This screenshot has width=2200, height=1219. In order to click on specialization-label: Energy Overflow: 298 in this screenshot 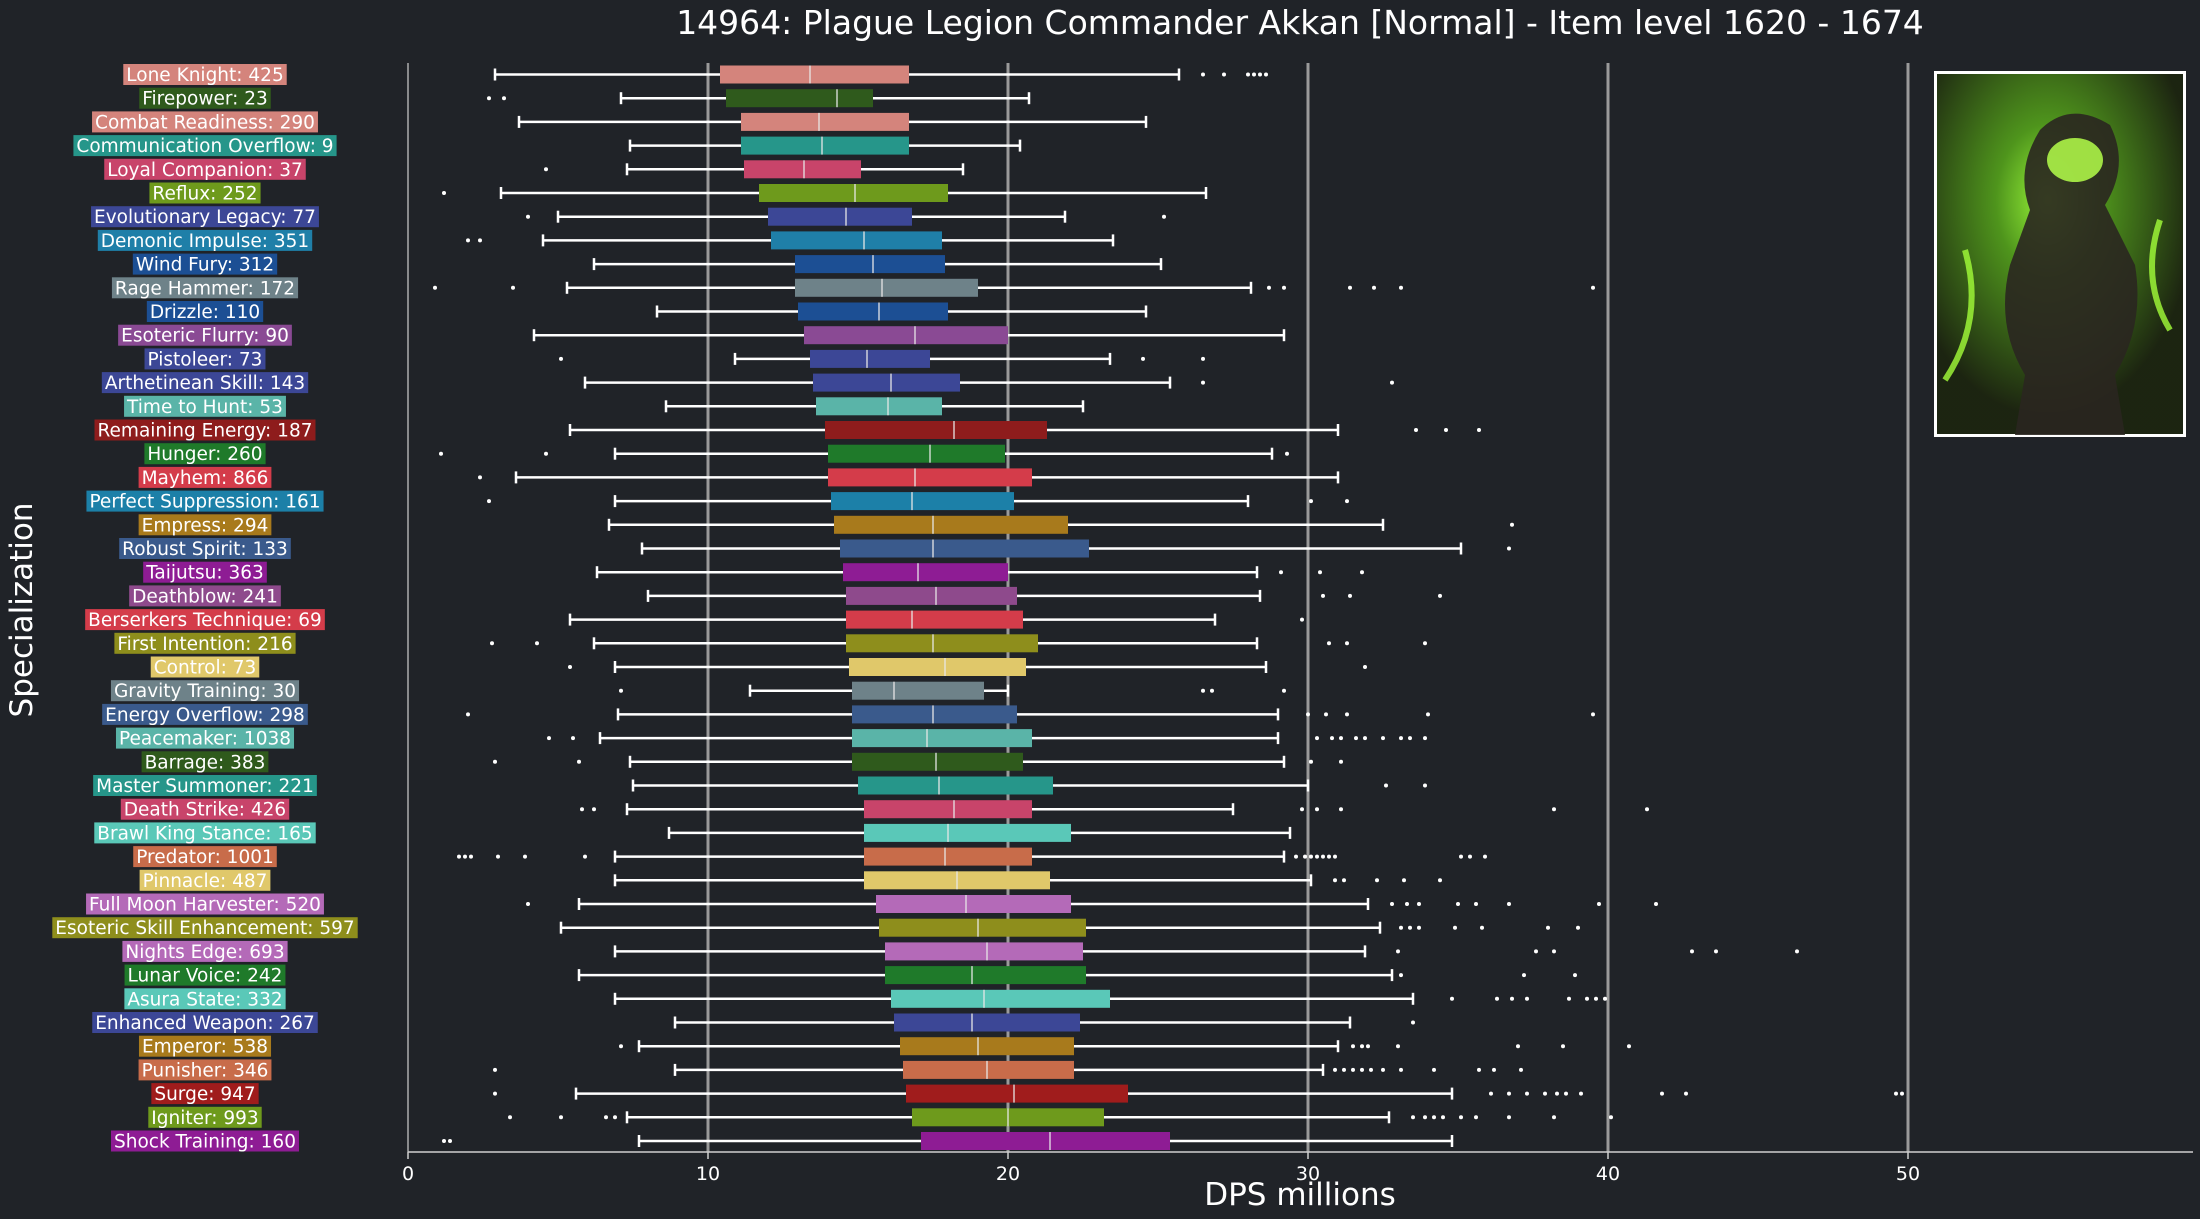, I will do `click(205, 715)`.